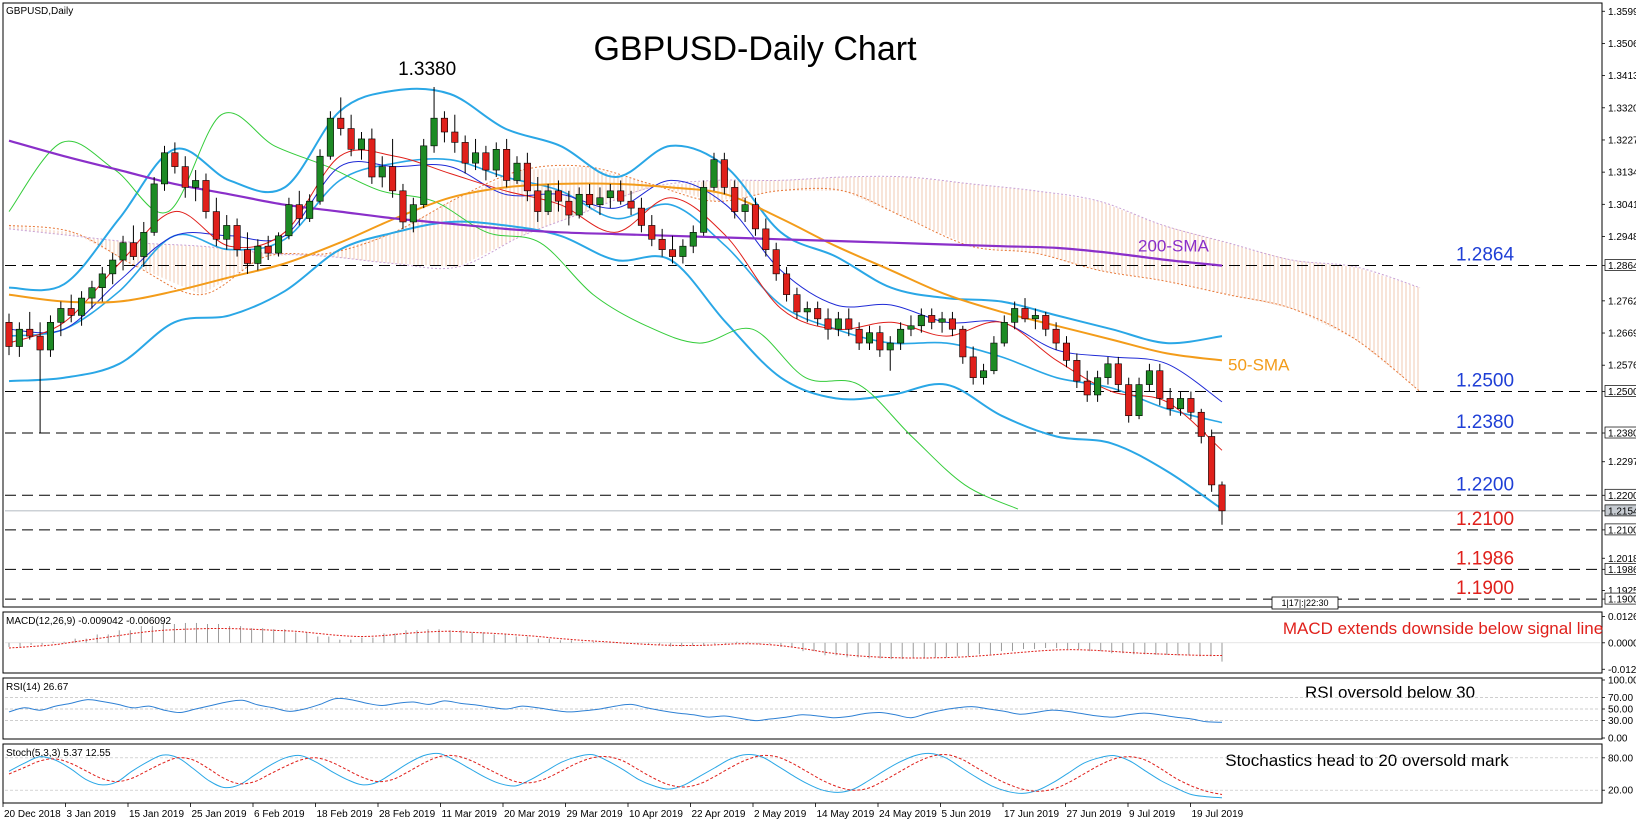 The image size is (1636, 824). I want to click on level-label: 1.2100, so click(1485, 519).